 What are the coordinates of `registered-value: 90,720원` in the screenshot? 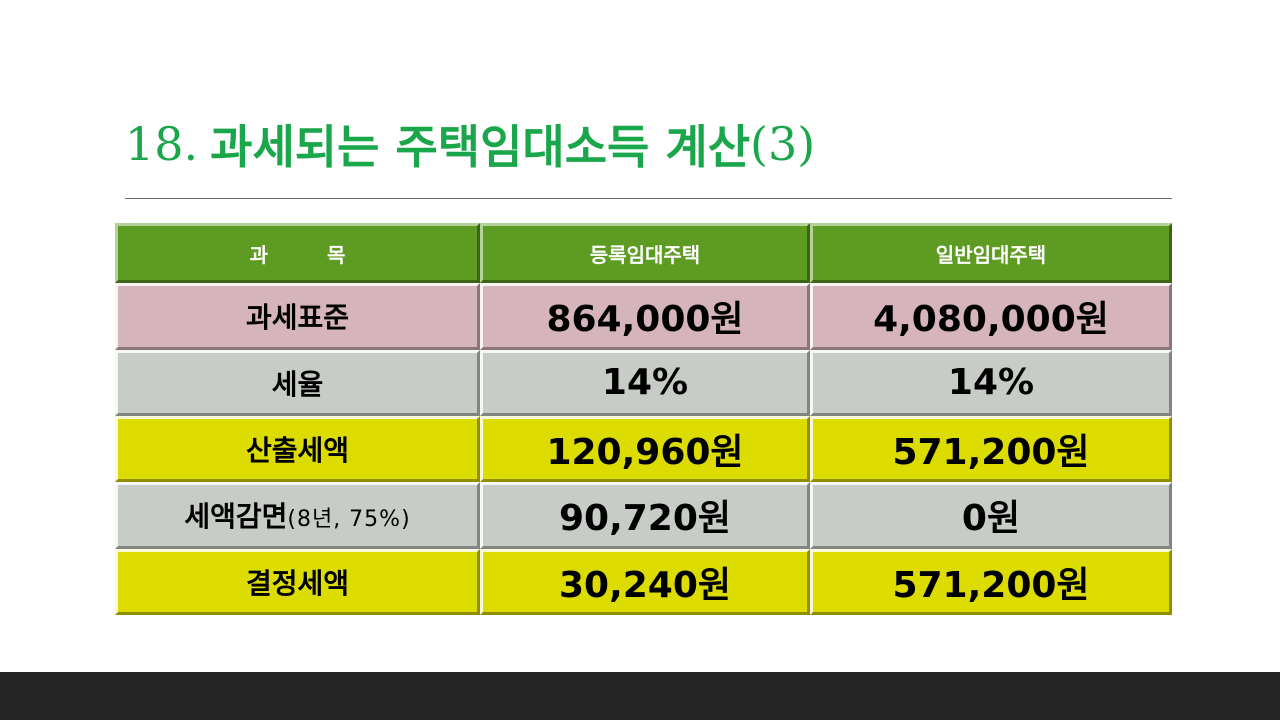 It's located at (645, 515).